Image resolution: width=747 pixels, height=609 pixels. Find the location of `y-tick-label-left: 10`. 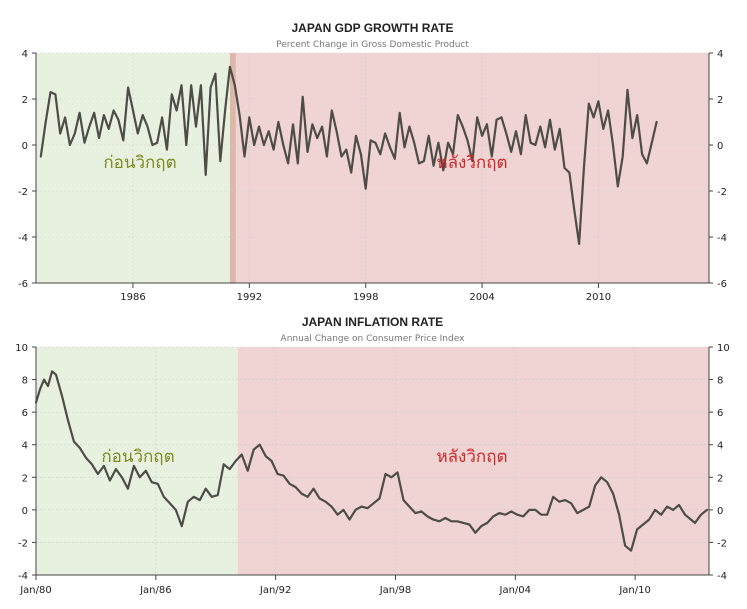

y-tick-label-left: 10 is located at coordinates (21, 348).